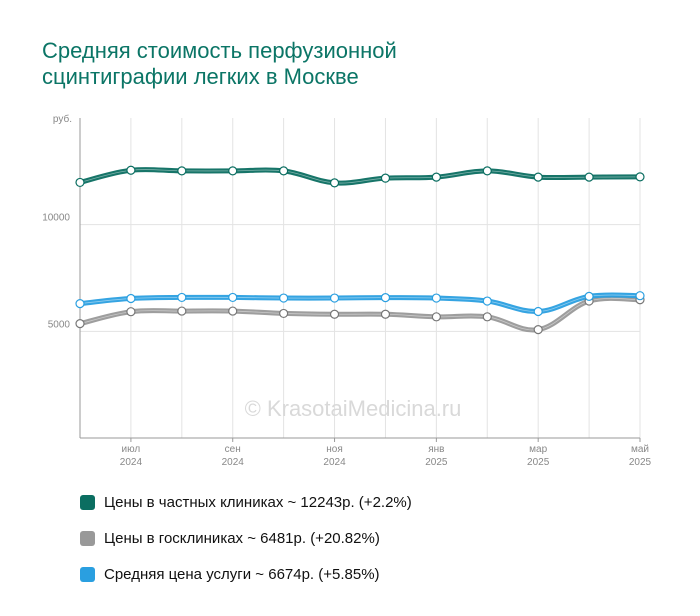  Describe the element at coordinates (538, 462) in the screenshot. I see `x-tick-label-year-4: 2025` at that location.